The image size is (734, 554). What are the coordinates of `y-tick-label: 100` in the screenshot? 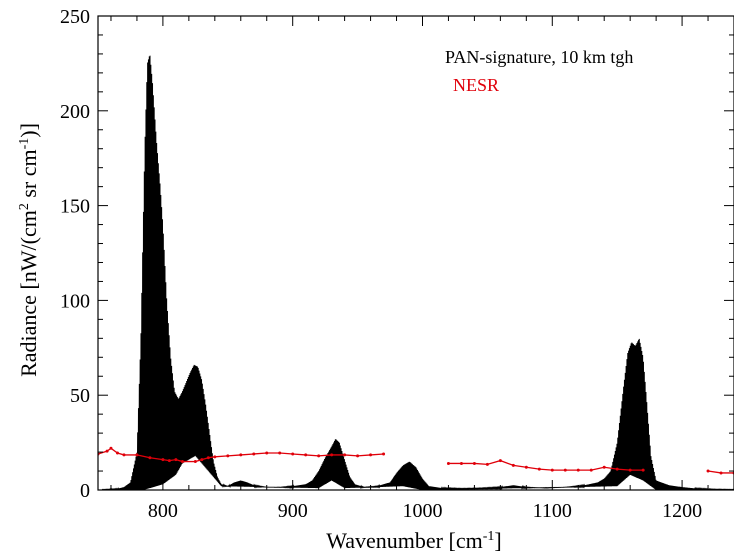 It's located at (75, 301).